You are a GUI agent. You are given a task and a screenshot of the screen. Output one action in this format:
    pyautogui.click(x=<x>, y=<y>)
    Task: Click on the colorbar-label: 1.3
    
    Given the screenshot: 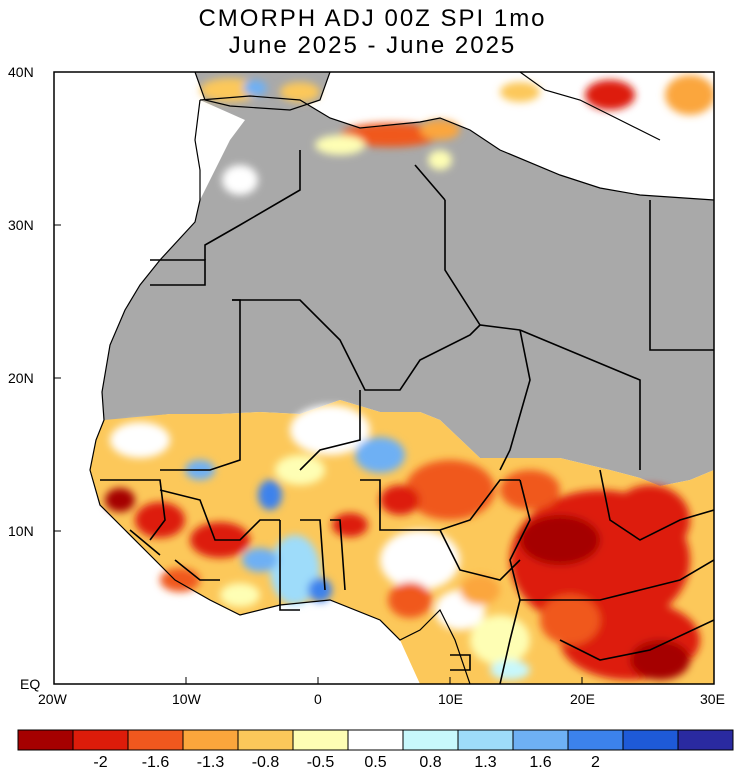 What is the action you would take?
    pyautogui.click(x=485, y=762)
    